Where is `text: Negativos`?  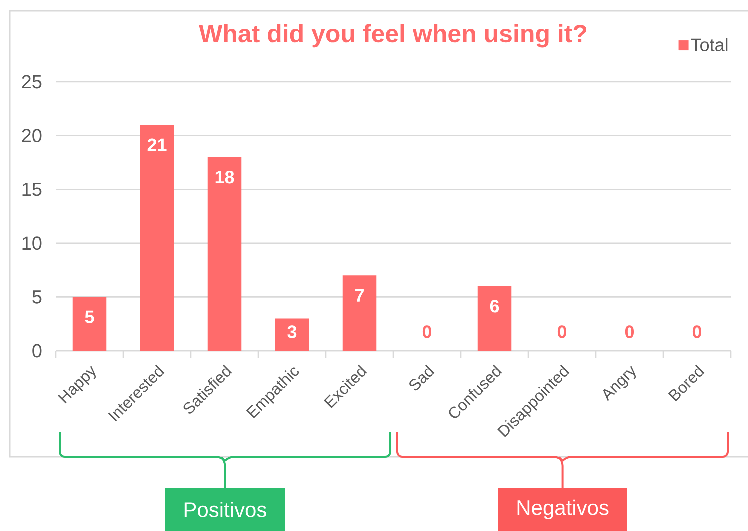
text: Negativos is located at coordinates (563, 510).